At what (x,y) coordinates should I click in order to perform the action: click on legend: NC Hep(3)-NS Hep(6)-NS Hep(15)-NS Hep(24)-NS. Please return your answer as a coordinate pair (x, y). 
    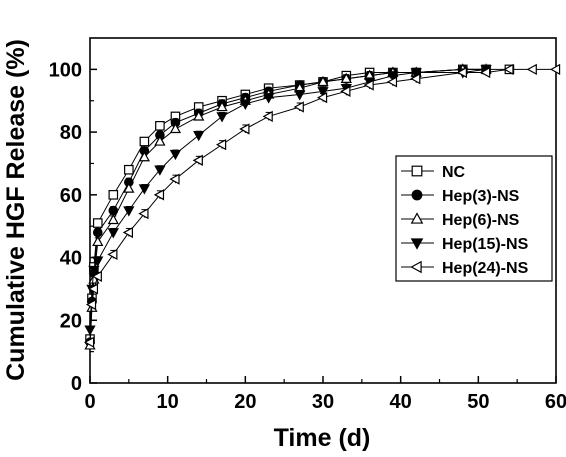
    Looking at the image, I should click on (474, 218).